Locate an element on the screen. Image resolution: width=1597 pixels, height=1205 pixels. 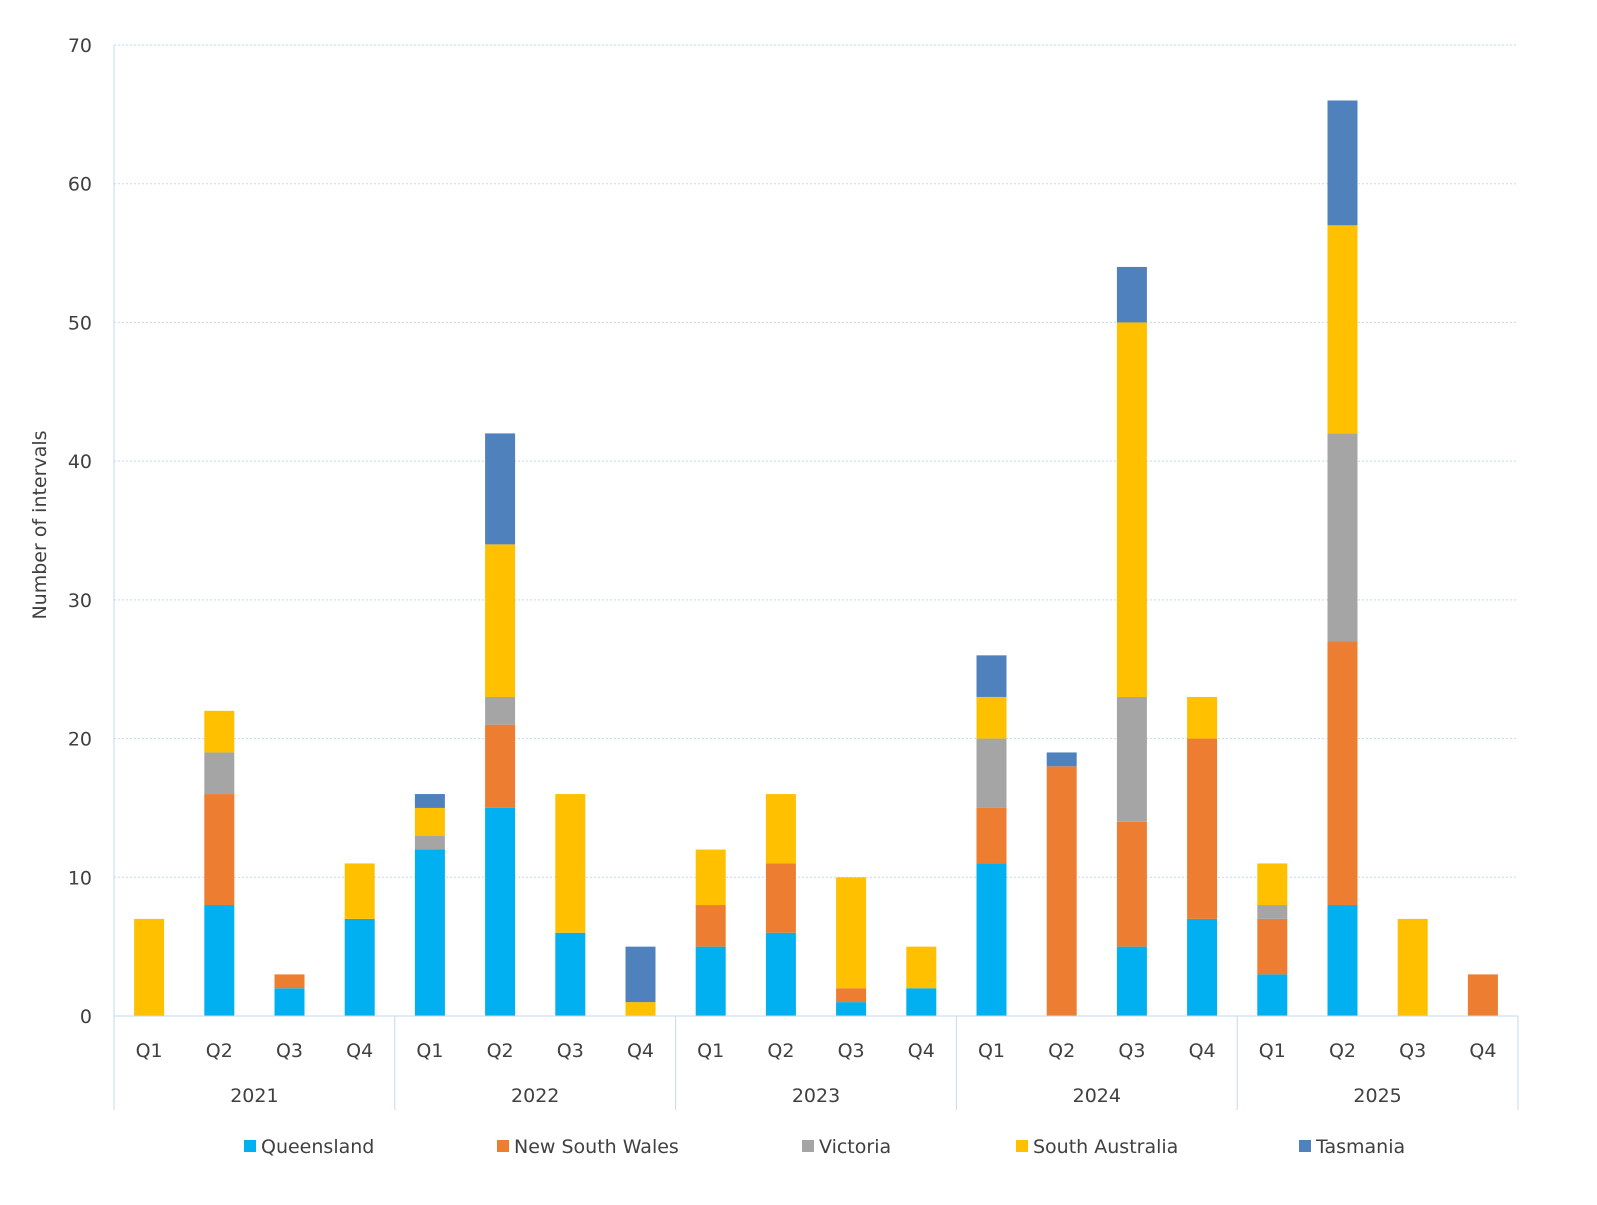
y-tick-label: 70 is located at coordinates (80, 46).